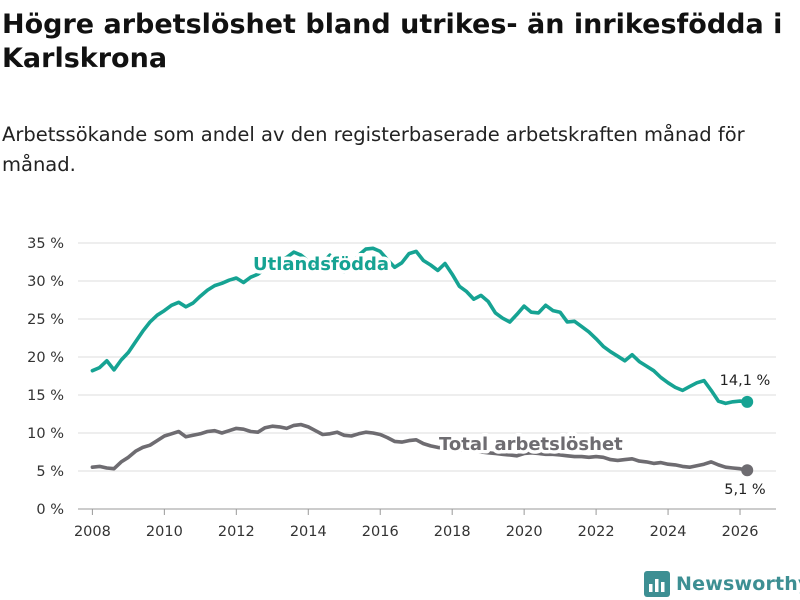 This screenshot has height=600, width=800. What do you see at coordinates (380, 532) in the screenshot?
I see `x-tick-label: 2016` at bounding box center [380, 532].